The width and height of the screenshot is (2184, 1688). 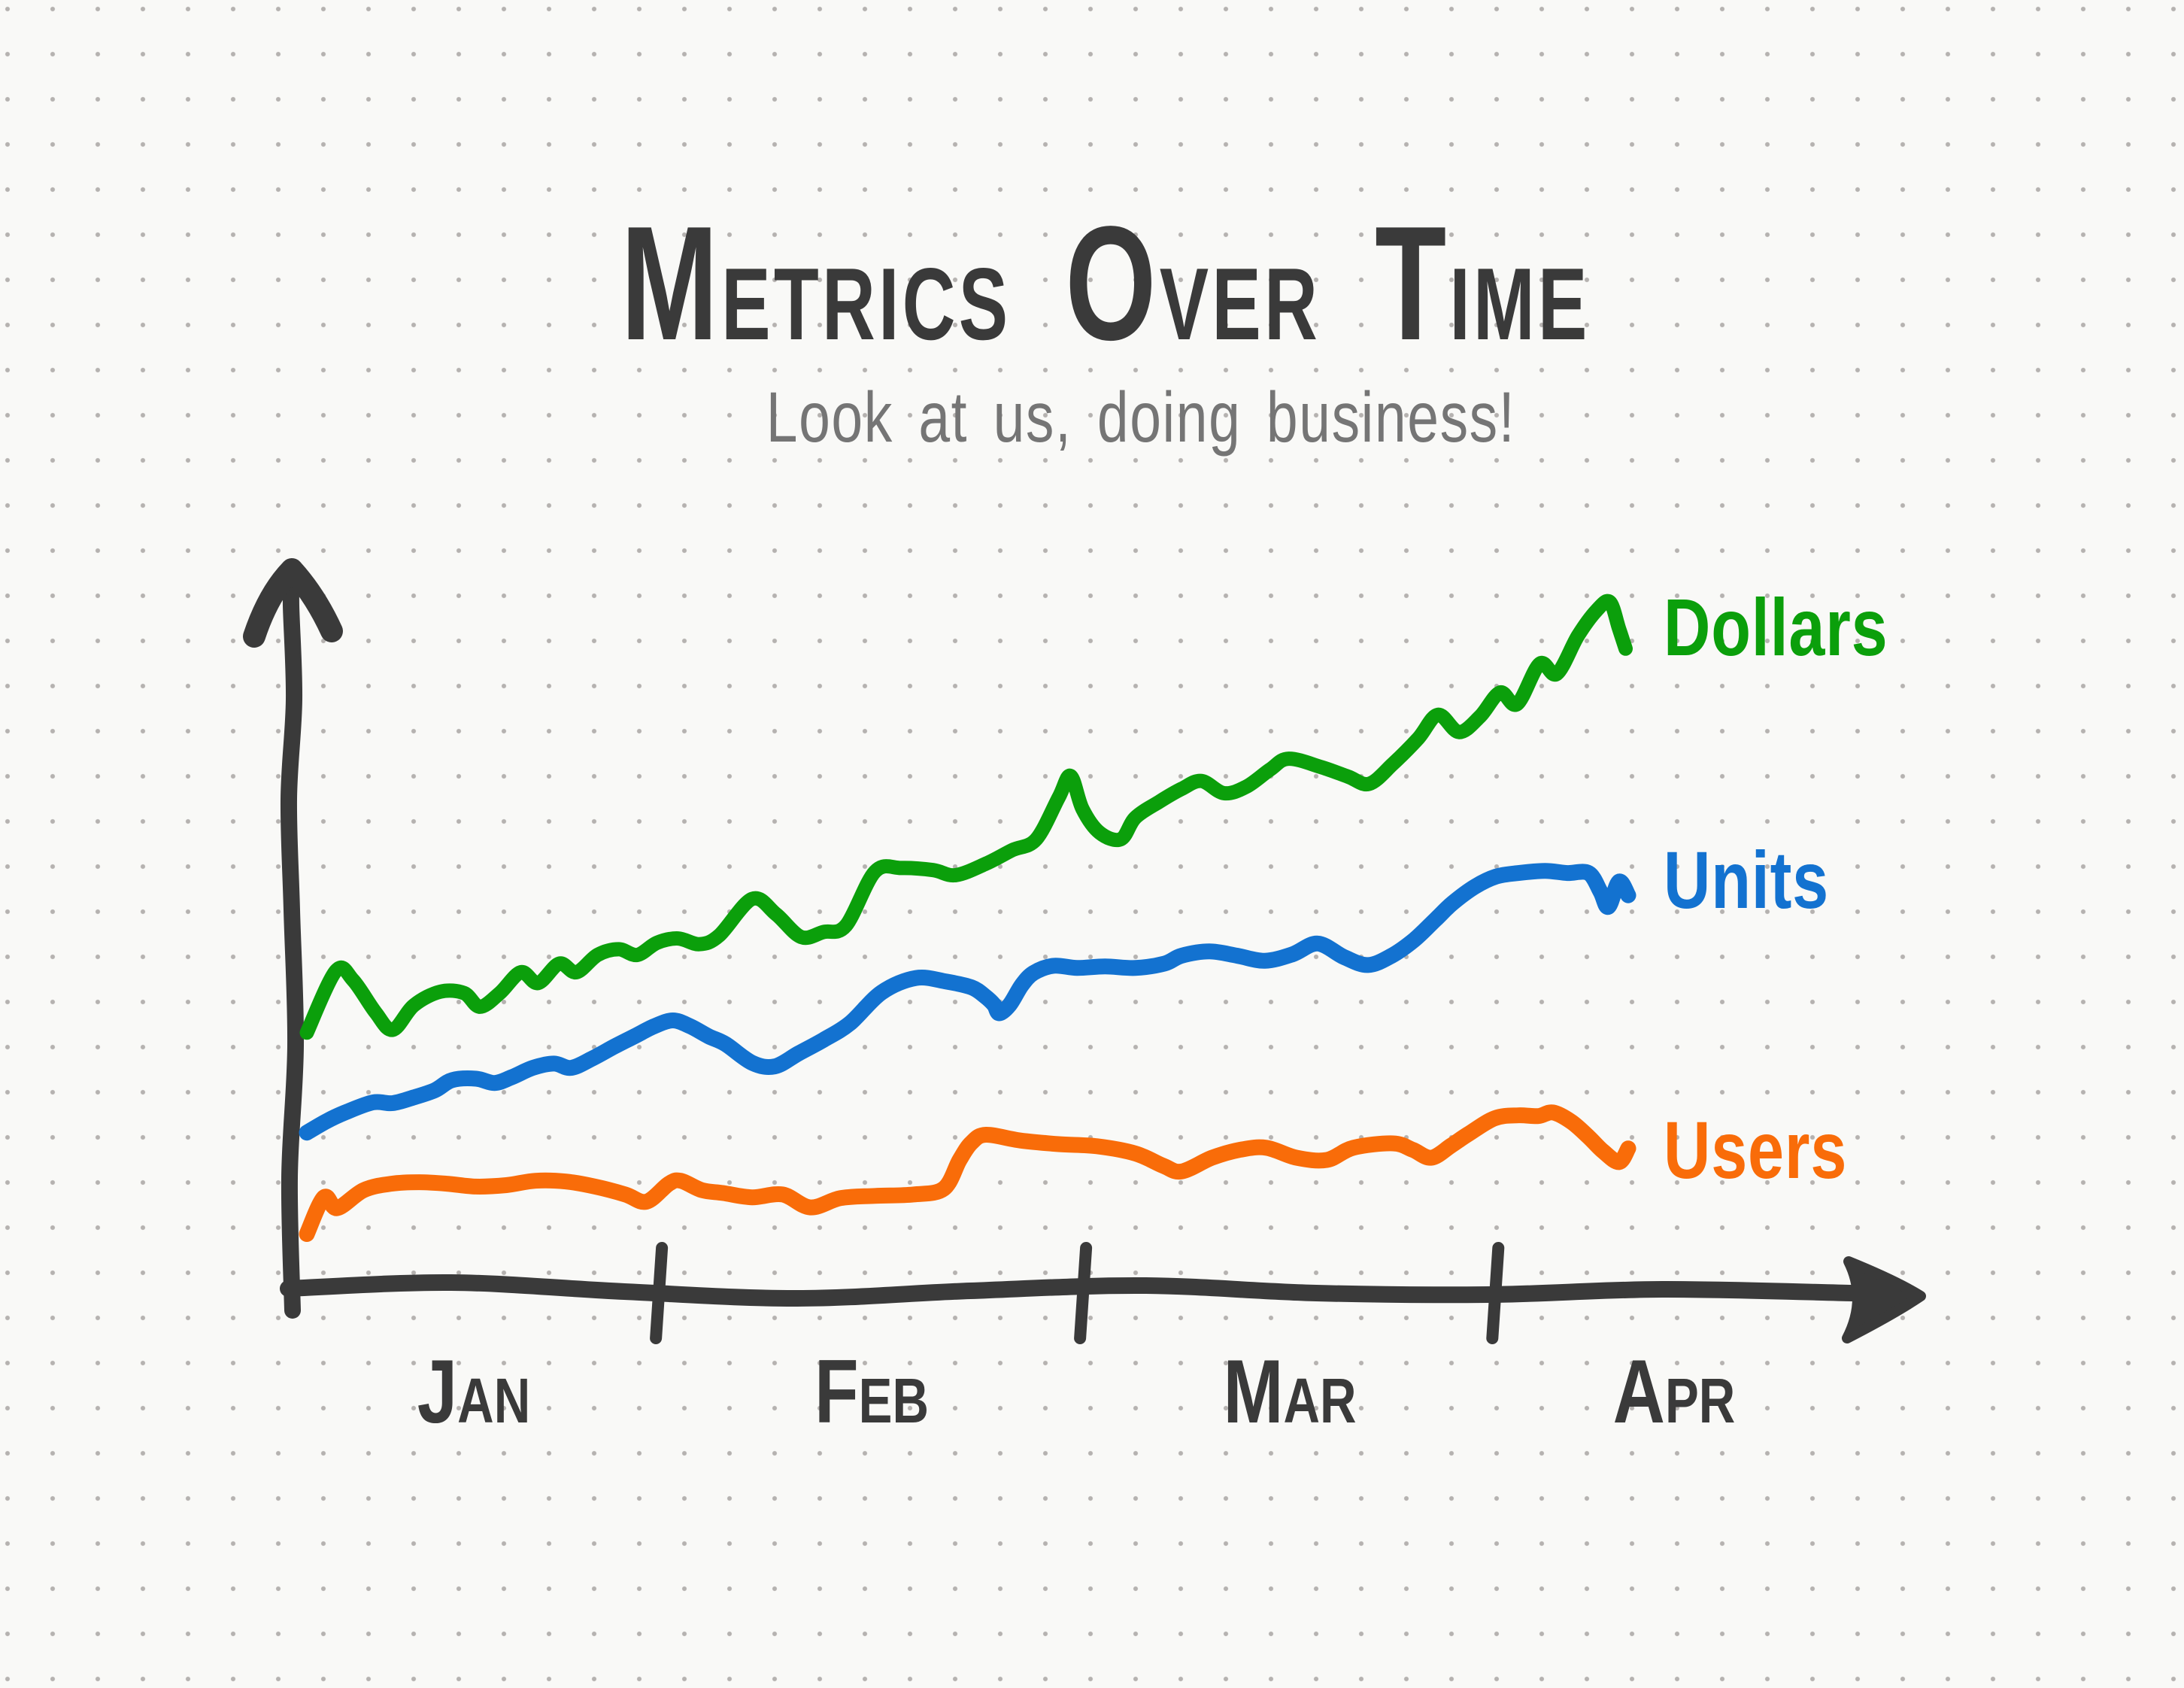 What do you see at coordinates (293, 603) in the screenshot?
I see `y-axis-arrowhead` at bounding box center [293, 603].